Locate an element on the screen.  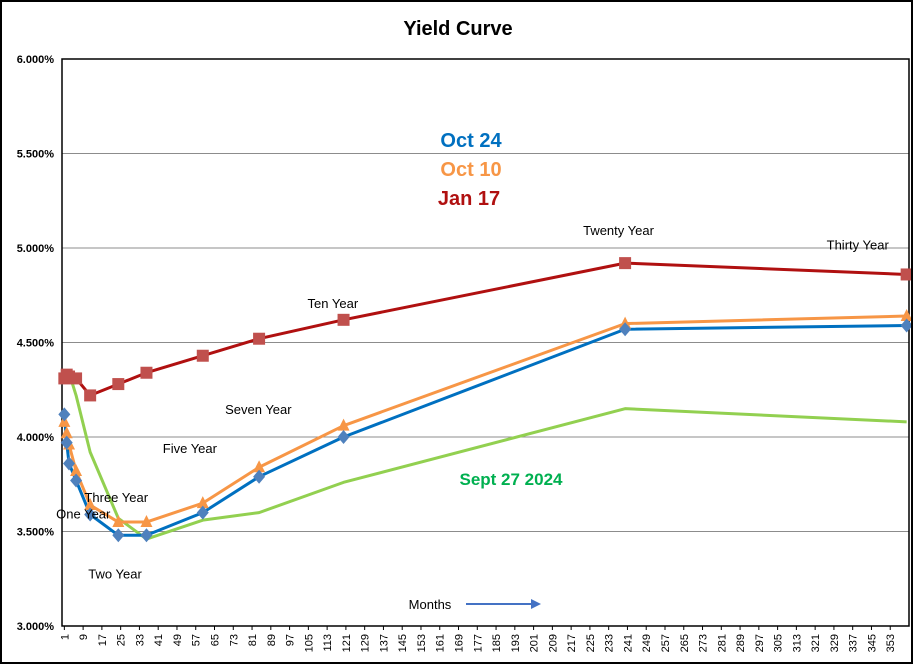
y-tick-label: 6.000% is located at coordinates (36, 60).